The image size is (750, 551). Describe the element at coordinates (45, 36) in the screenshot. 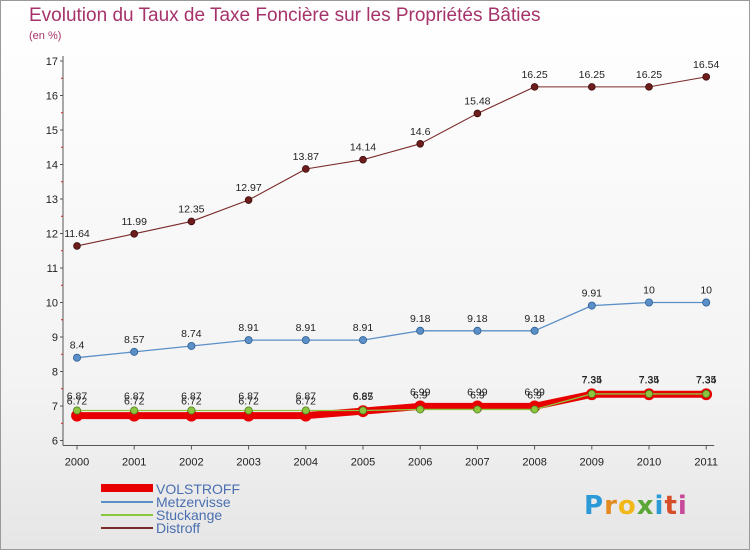

I see `chart-subtitle: (en %)` at that location.